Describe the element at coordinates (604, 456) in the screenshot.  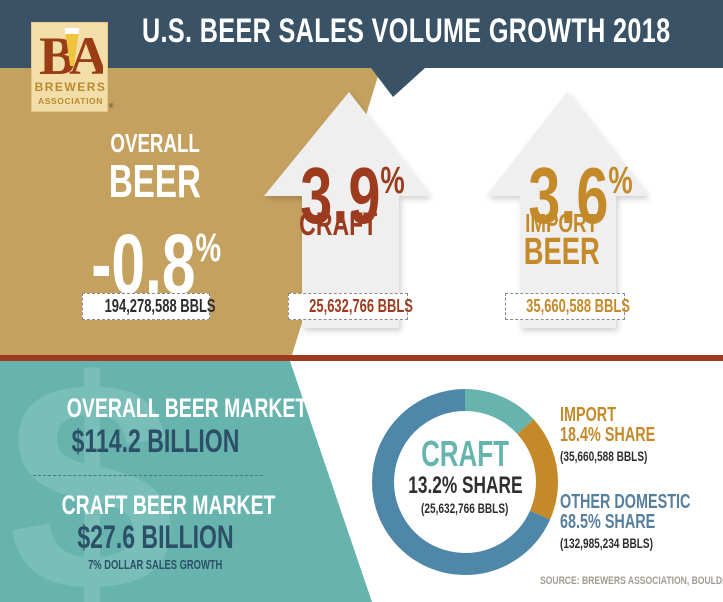
I see `legend-import-bbls: (35,660,588 BBLS)` at that location.